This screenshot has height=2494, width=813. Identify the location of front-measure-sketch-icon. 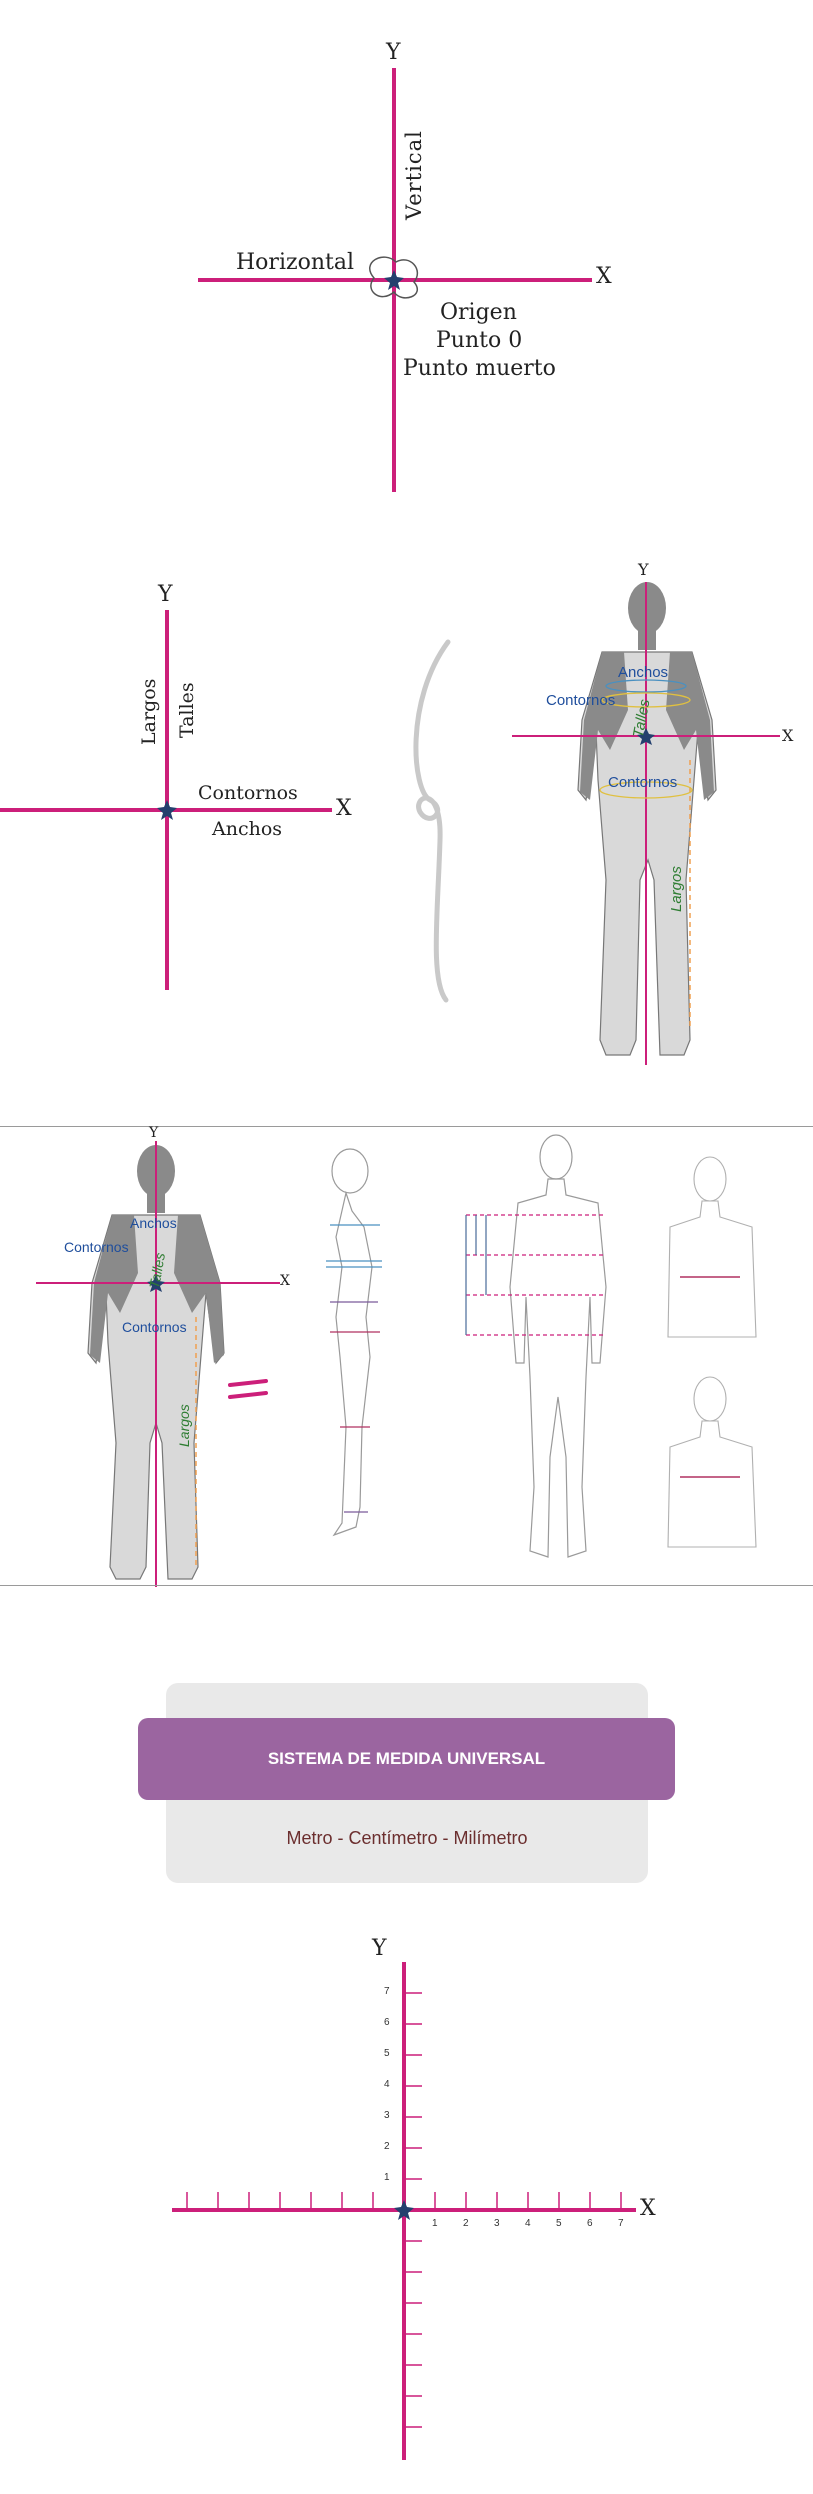
(536, 1346).